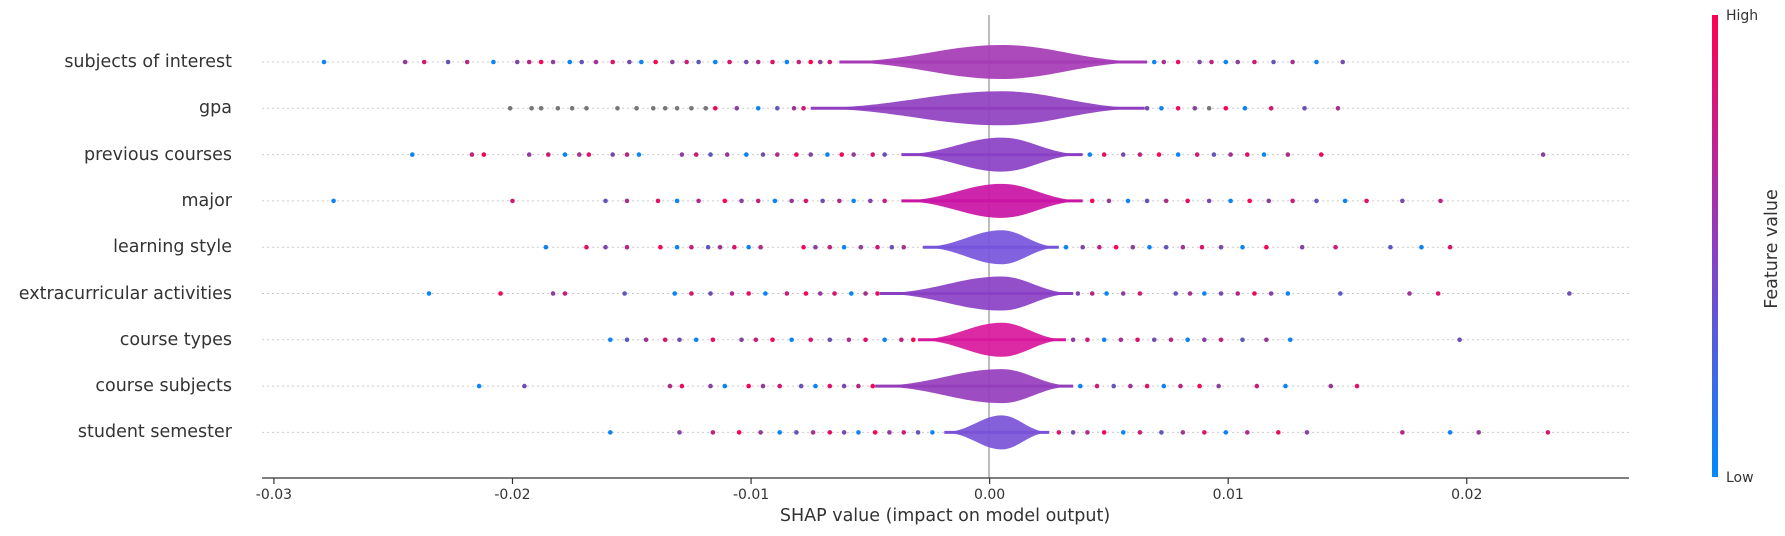 The height and width of the screenshot is (536, 1785). What do you see at coordinates (154, 432) in the screenshot?
I see `feature-label: student semester` at bounding box center [154, 432].